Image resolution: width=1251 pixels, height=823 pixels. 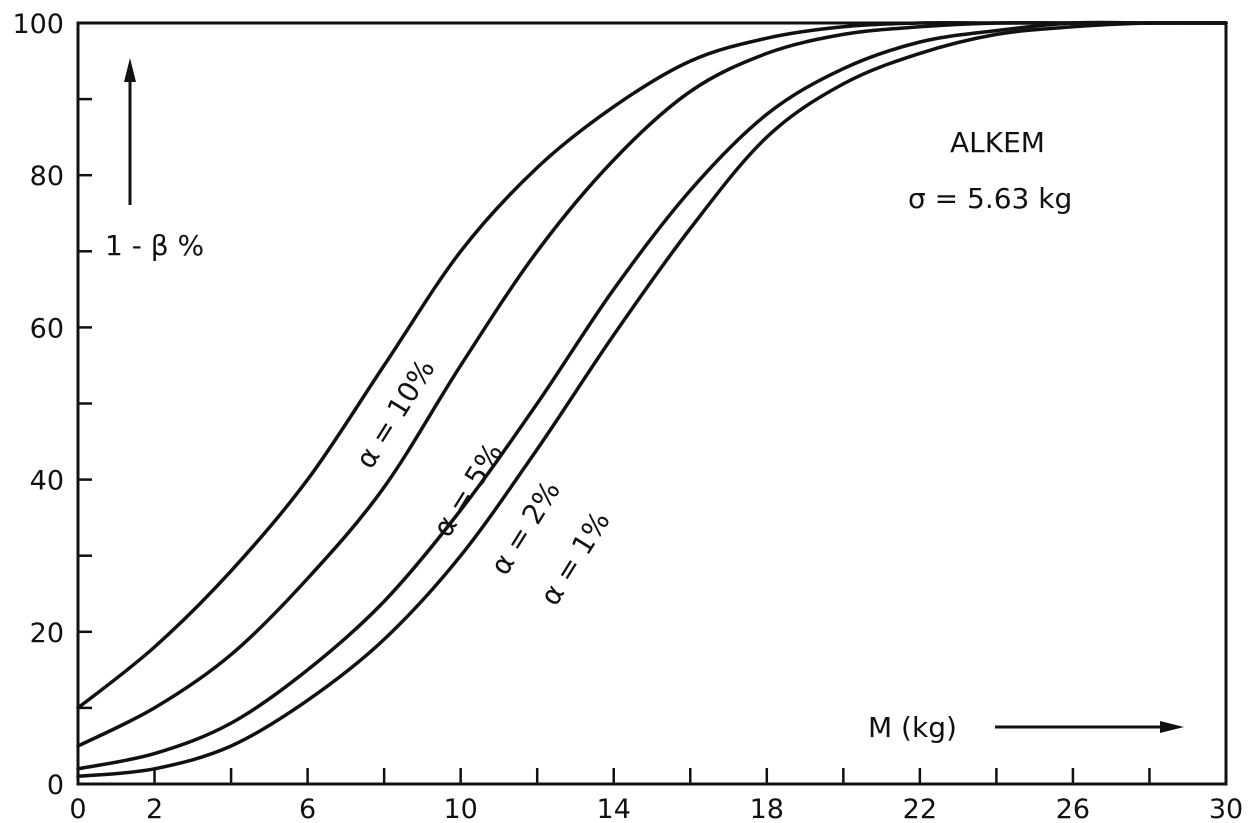 I want to click on y-tick-label: 80, so click(x=47, y=176).